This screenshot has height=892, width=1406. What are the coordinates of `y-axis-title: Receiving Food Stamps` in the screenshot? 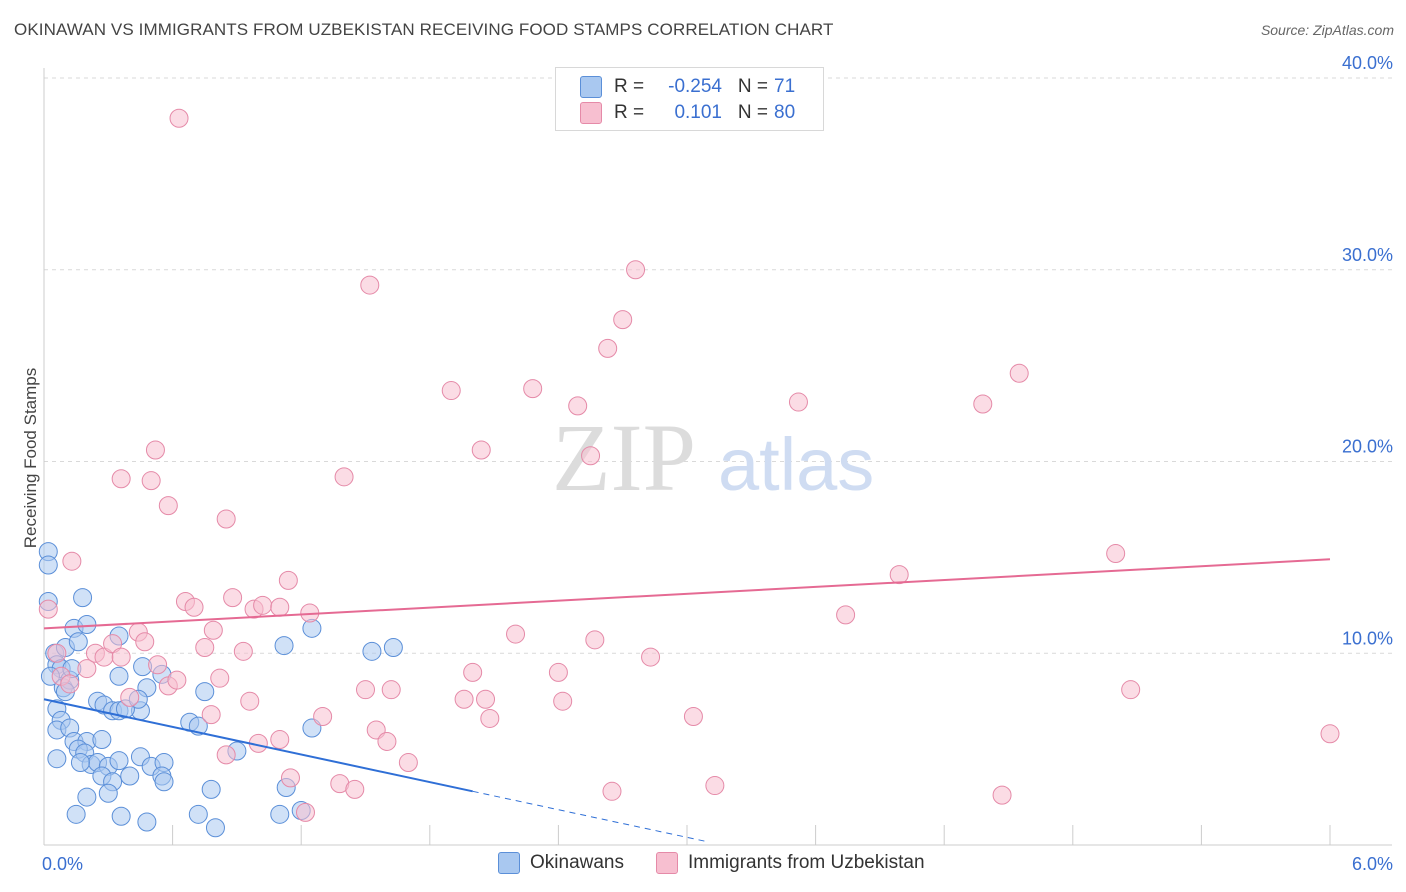 It's located at (30, 458).